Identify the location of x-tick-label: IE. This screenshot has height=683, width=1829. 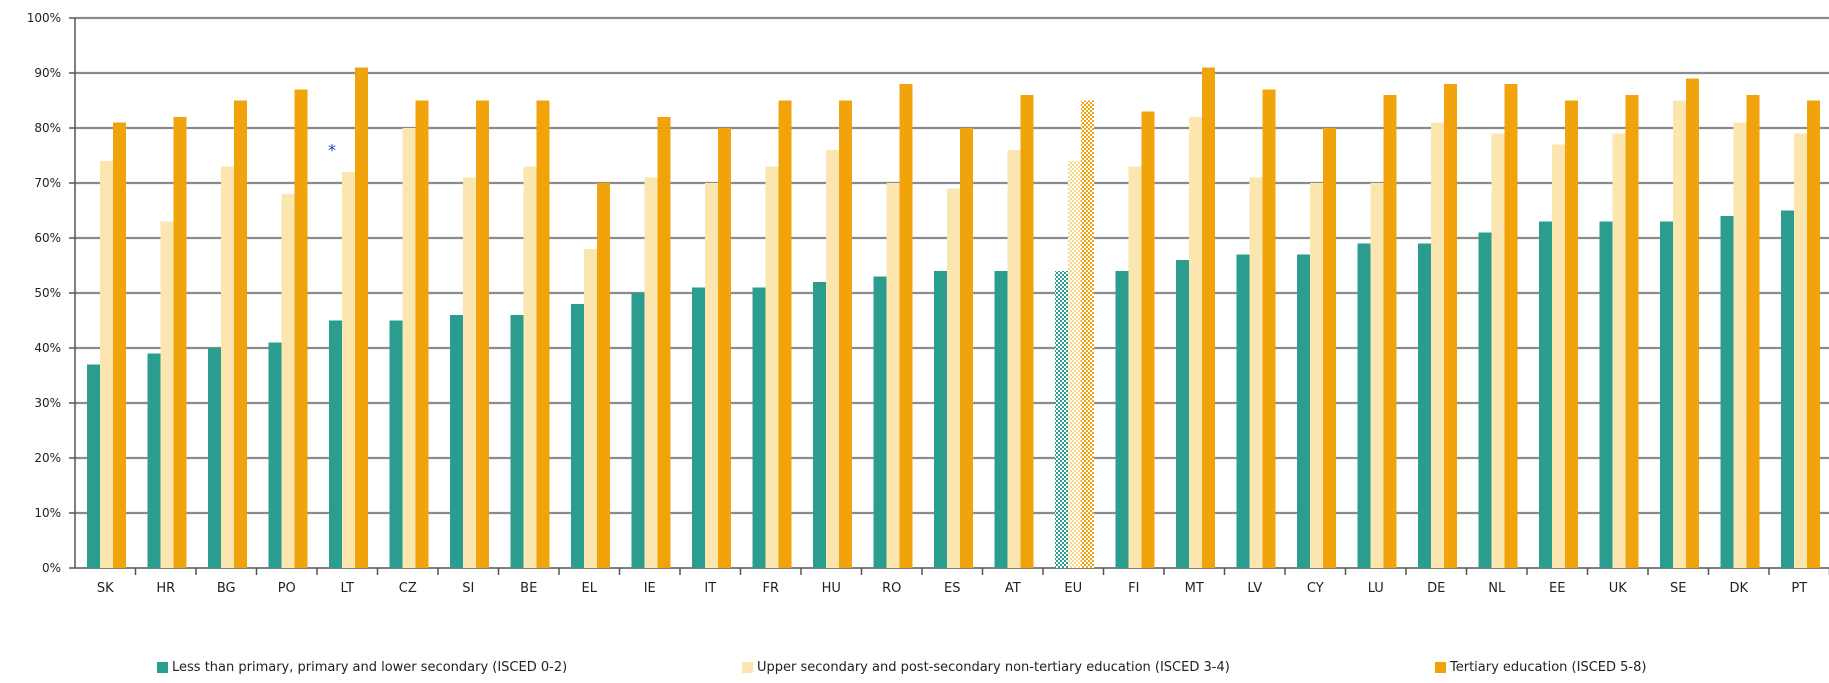
(650, 588).